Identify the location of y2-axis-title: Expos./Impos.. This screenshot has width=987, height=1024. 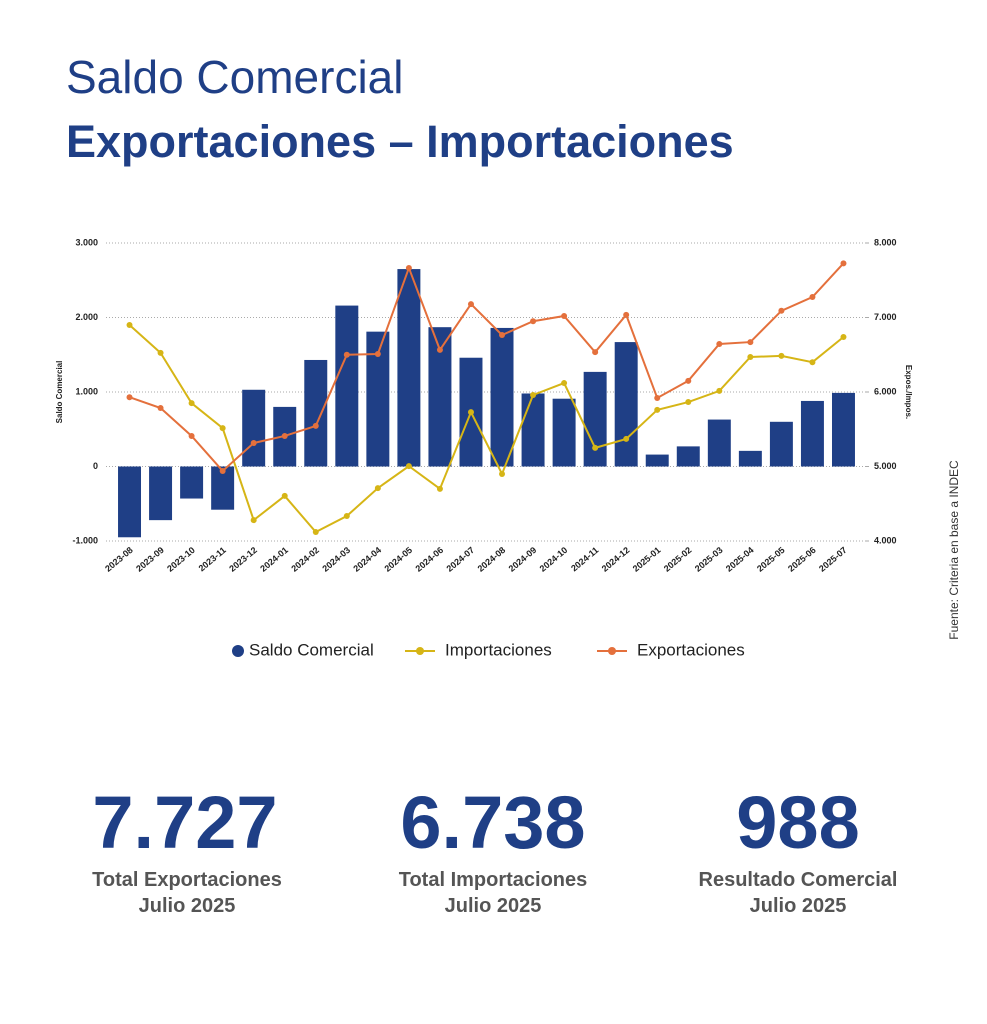
(908, 392).